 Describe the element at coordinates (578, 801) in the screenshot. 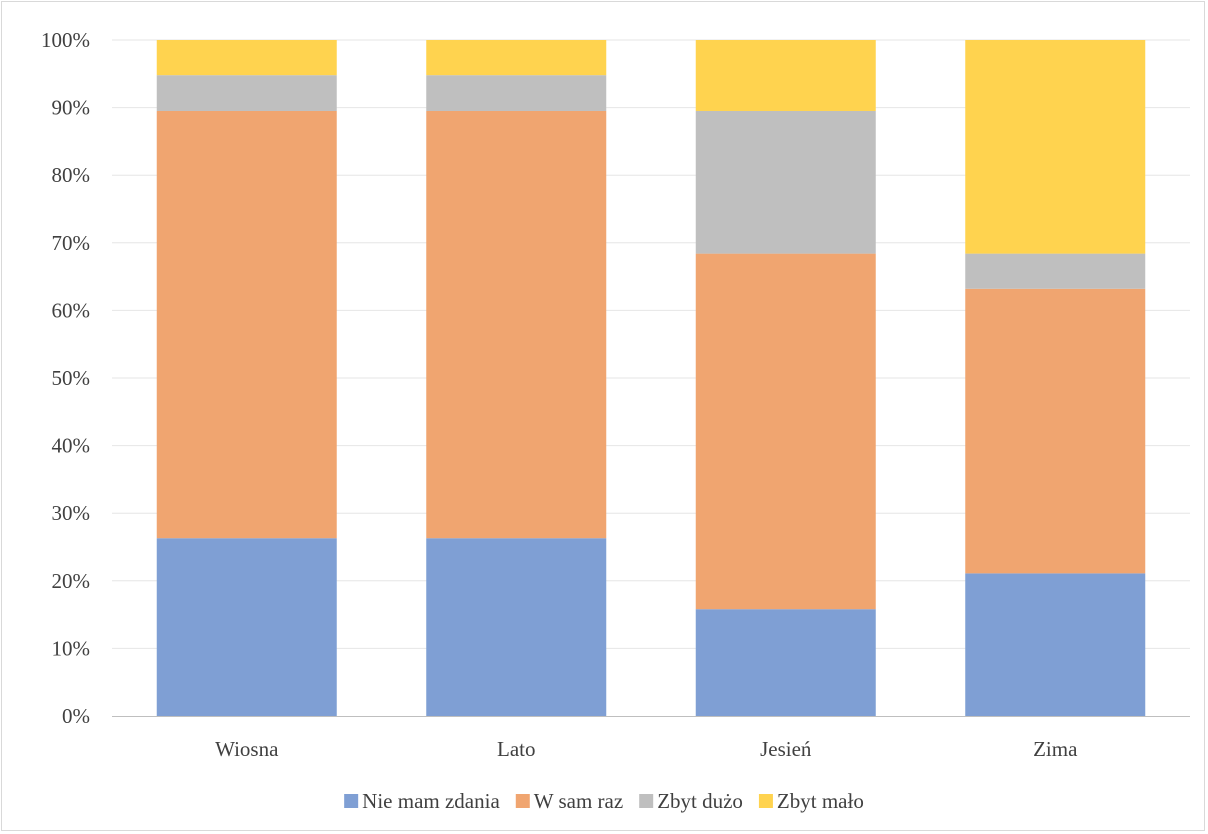

I see `legend-label: W sam raz` at that location.